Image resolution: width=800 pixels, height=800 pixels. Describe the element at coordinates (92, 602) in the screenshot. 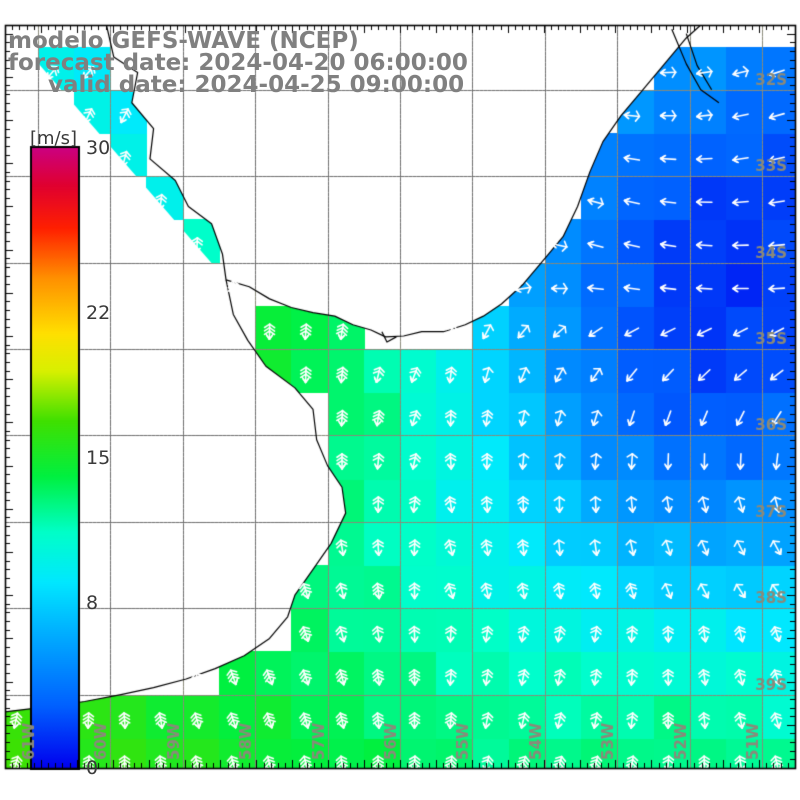

I see `colorbar-tick-8: 8` at that location.